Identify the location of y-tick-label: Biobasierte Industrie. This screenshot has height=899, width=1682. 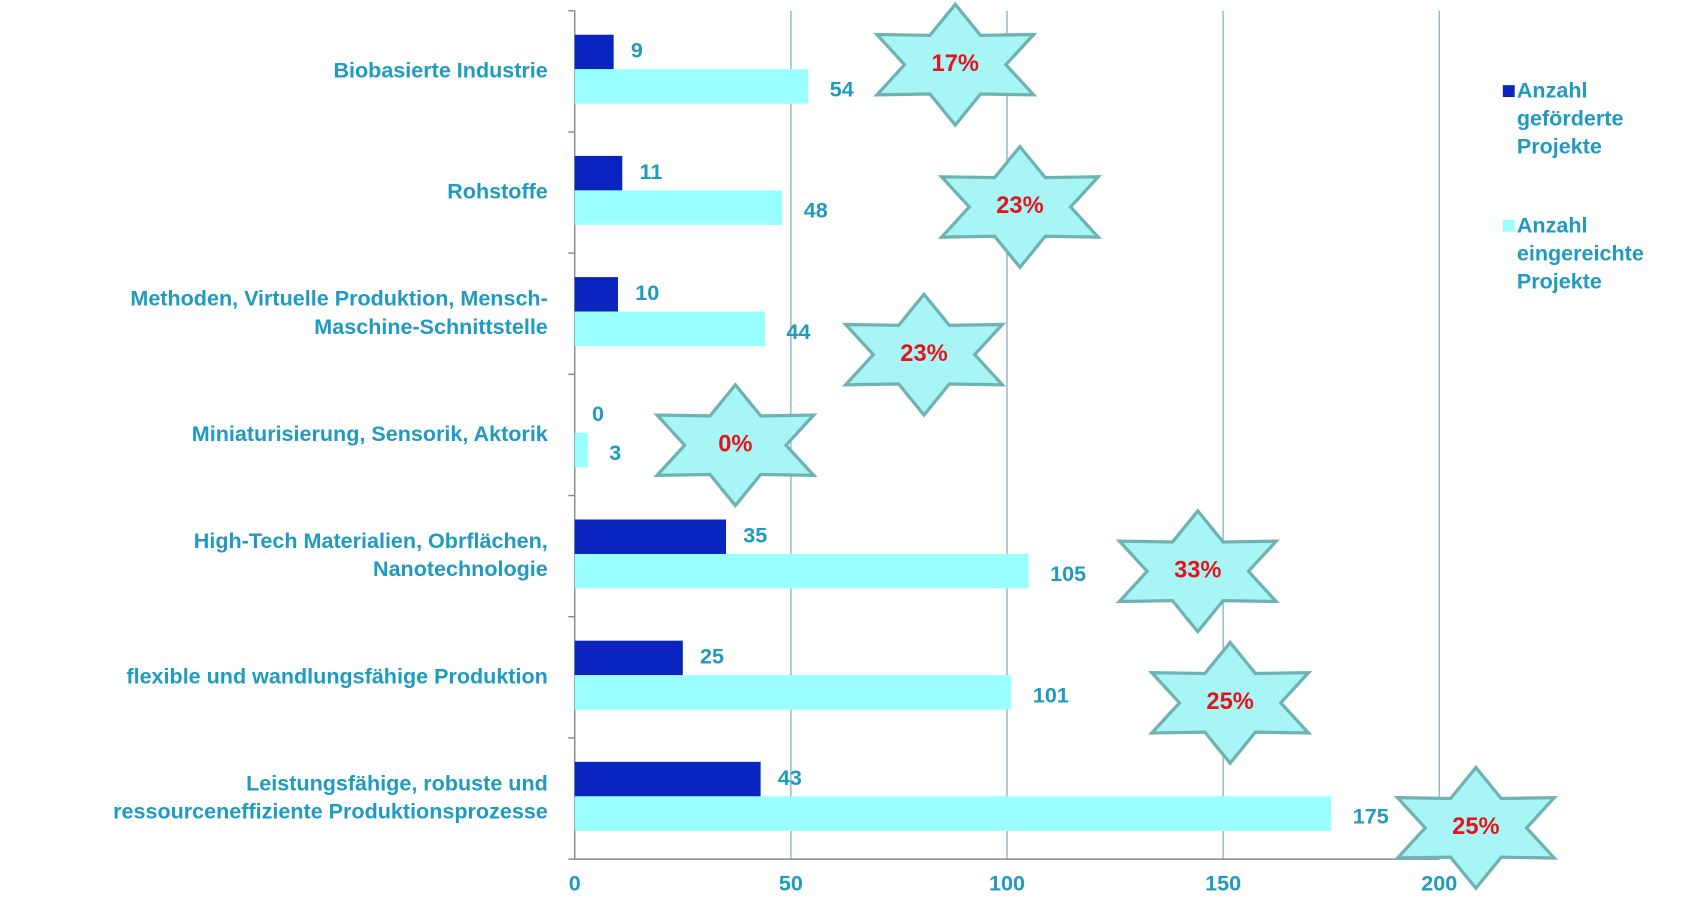
(440, 69).